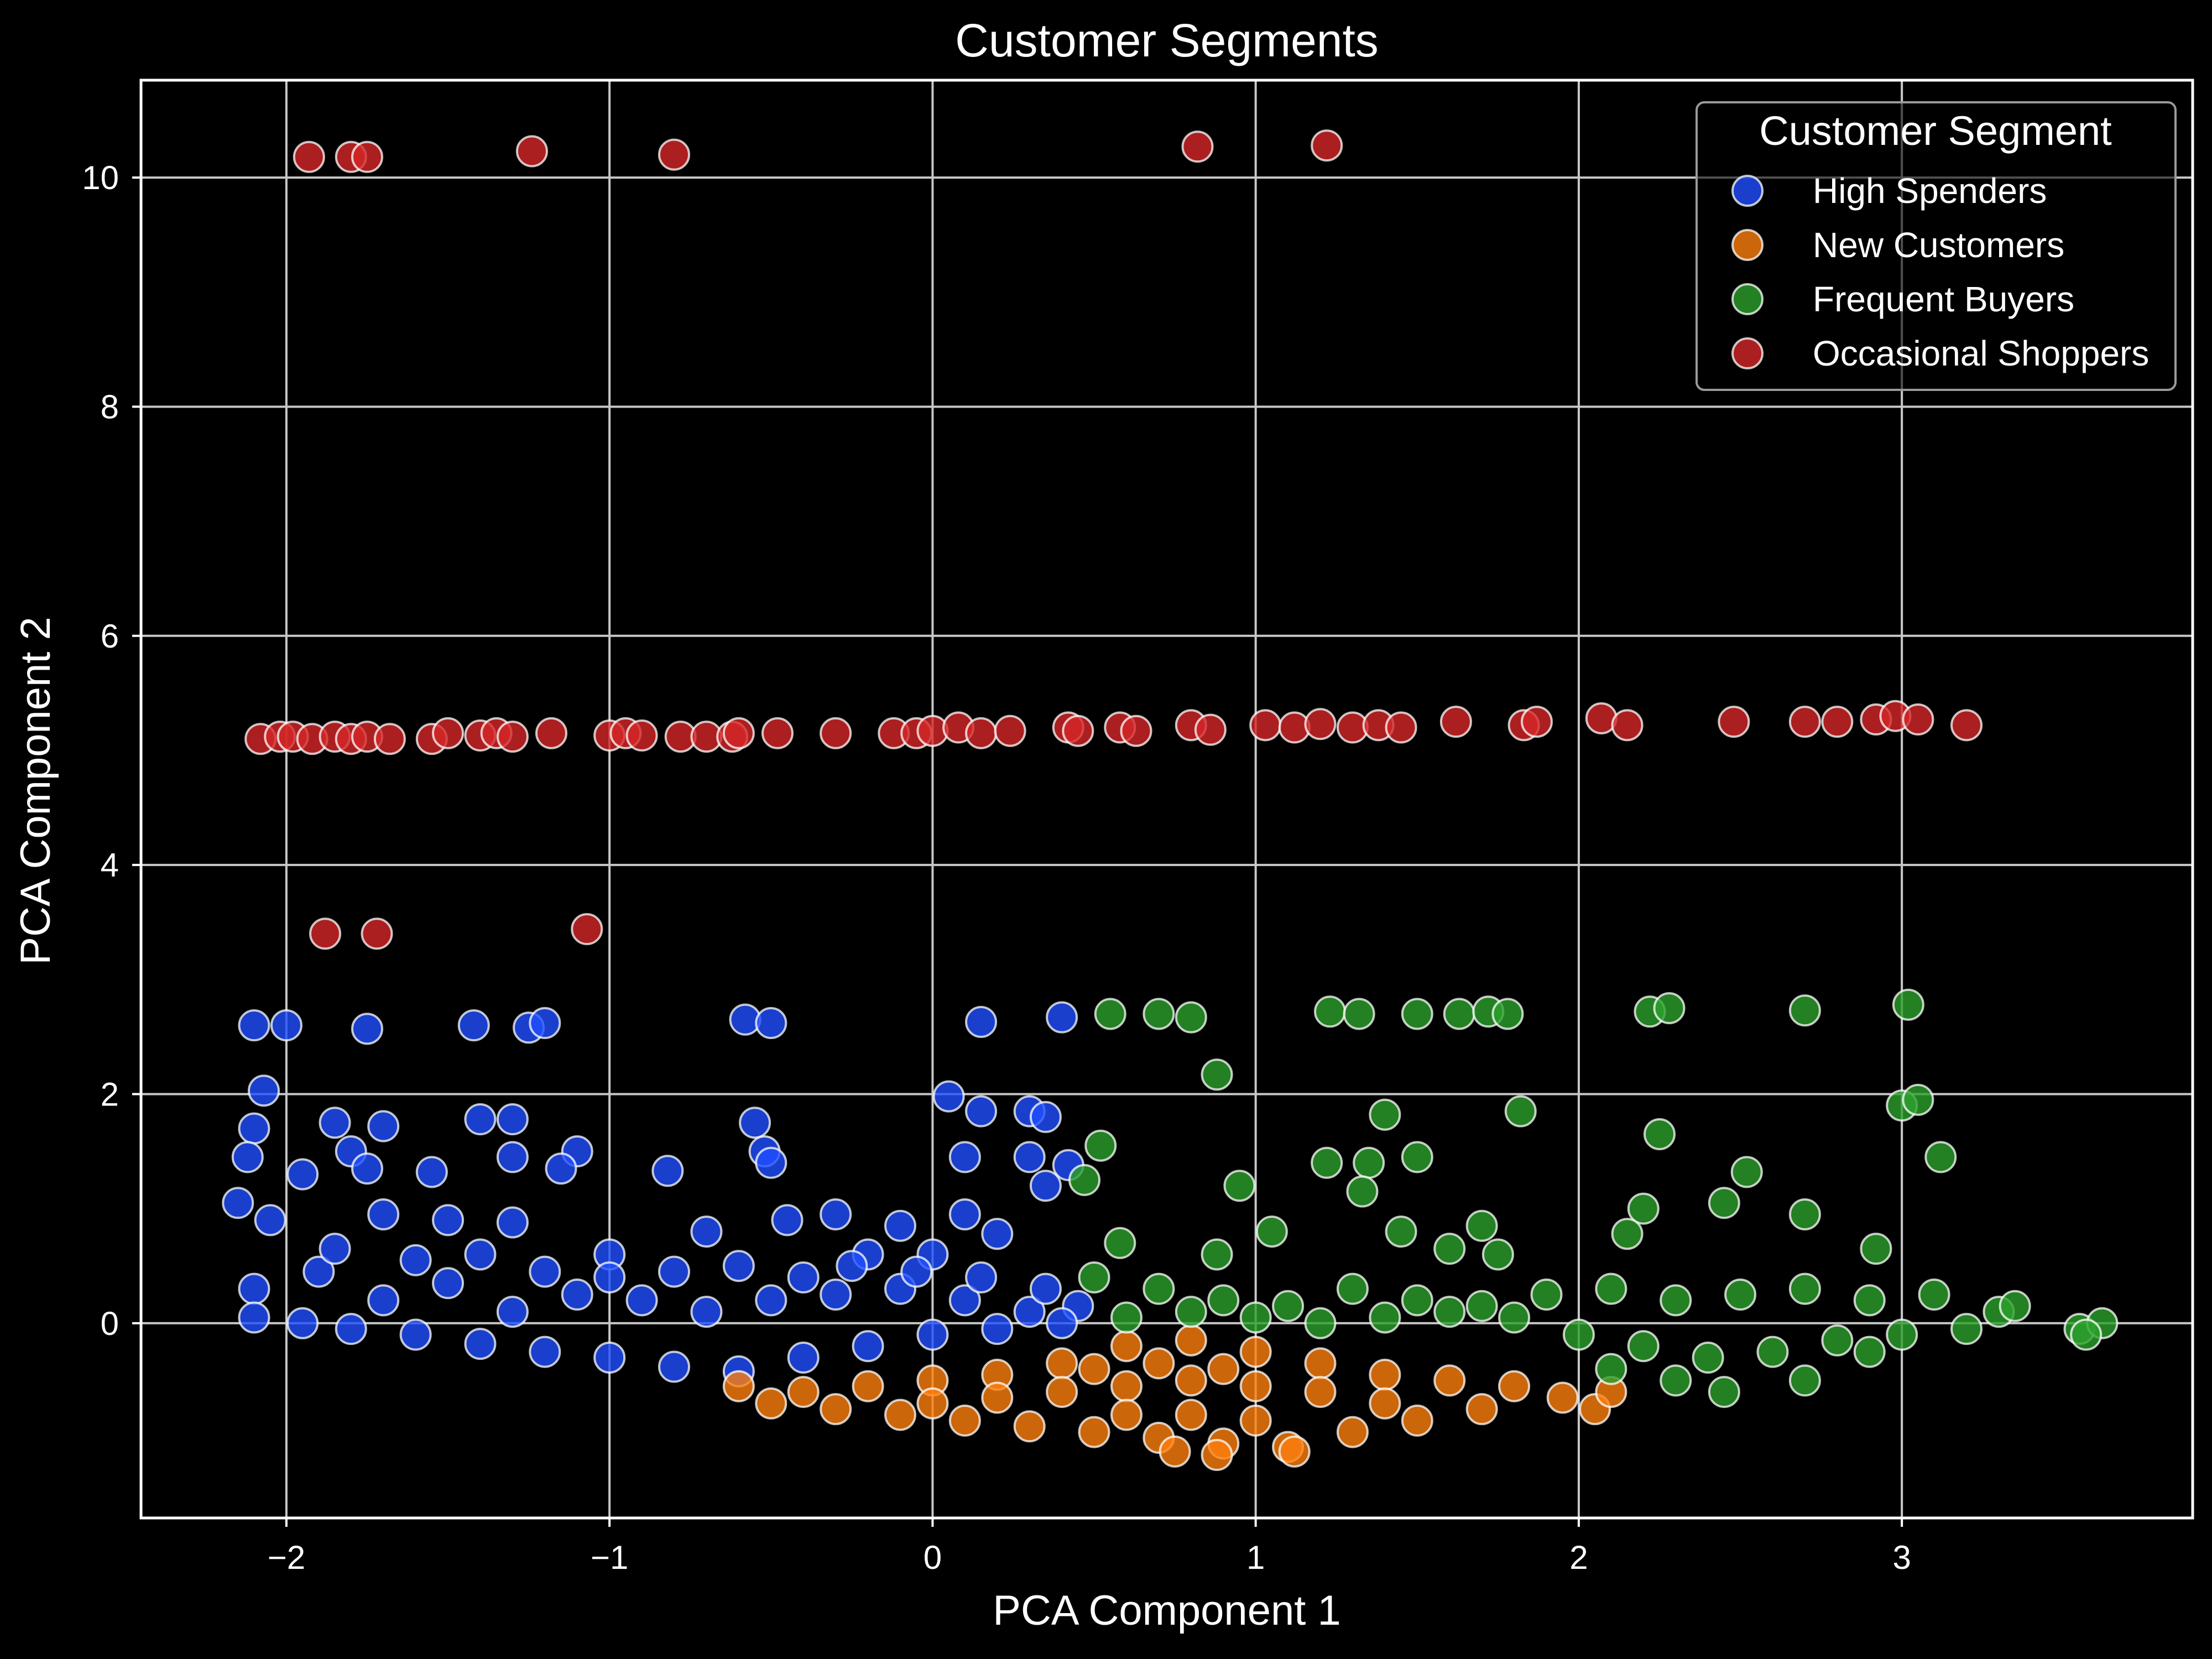 This screenshot has width=2212, height=1659. What do you see at coordinates (1936, 131) in the screenshot?
I see `legend-title: Customer Segment` at bounding box center [1936, 131].